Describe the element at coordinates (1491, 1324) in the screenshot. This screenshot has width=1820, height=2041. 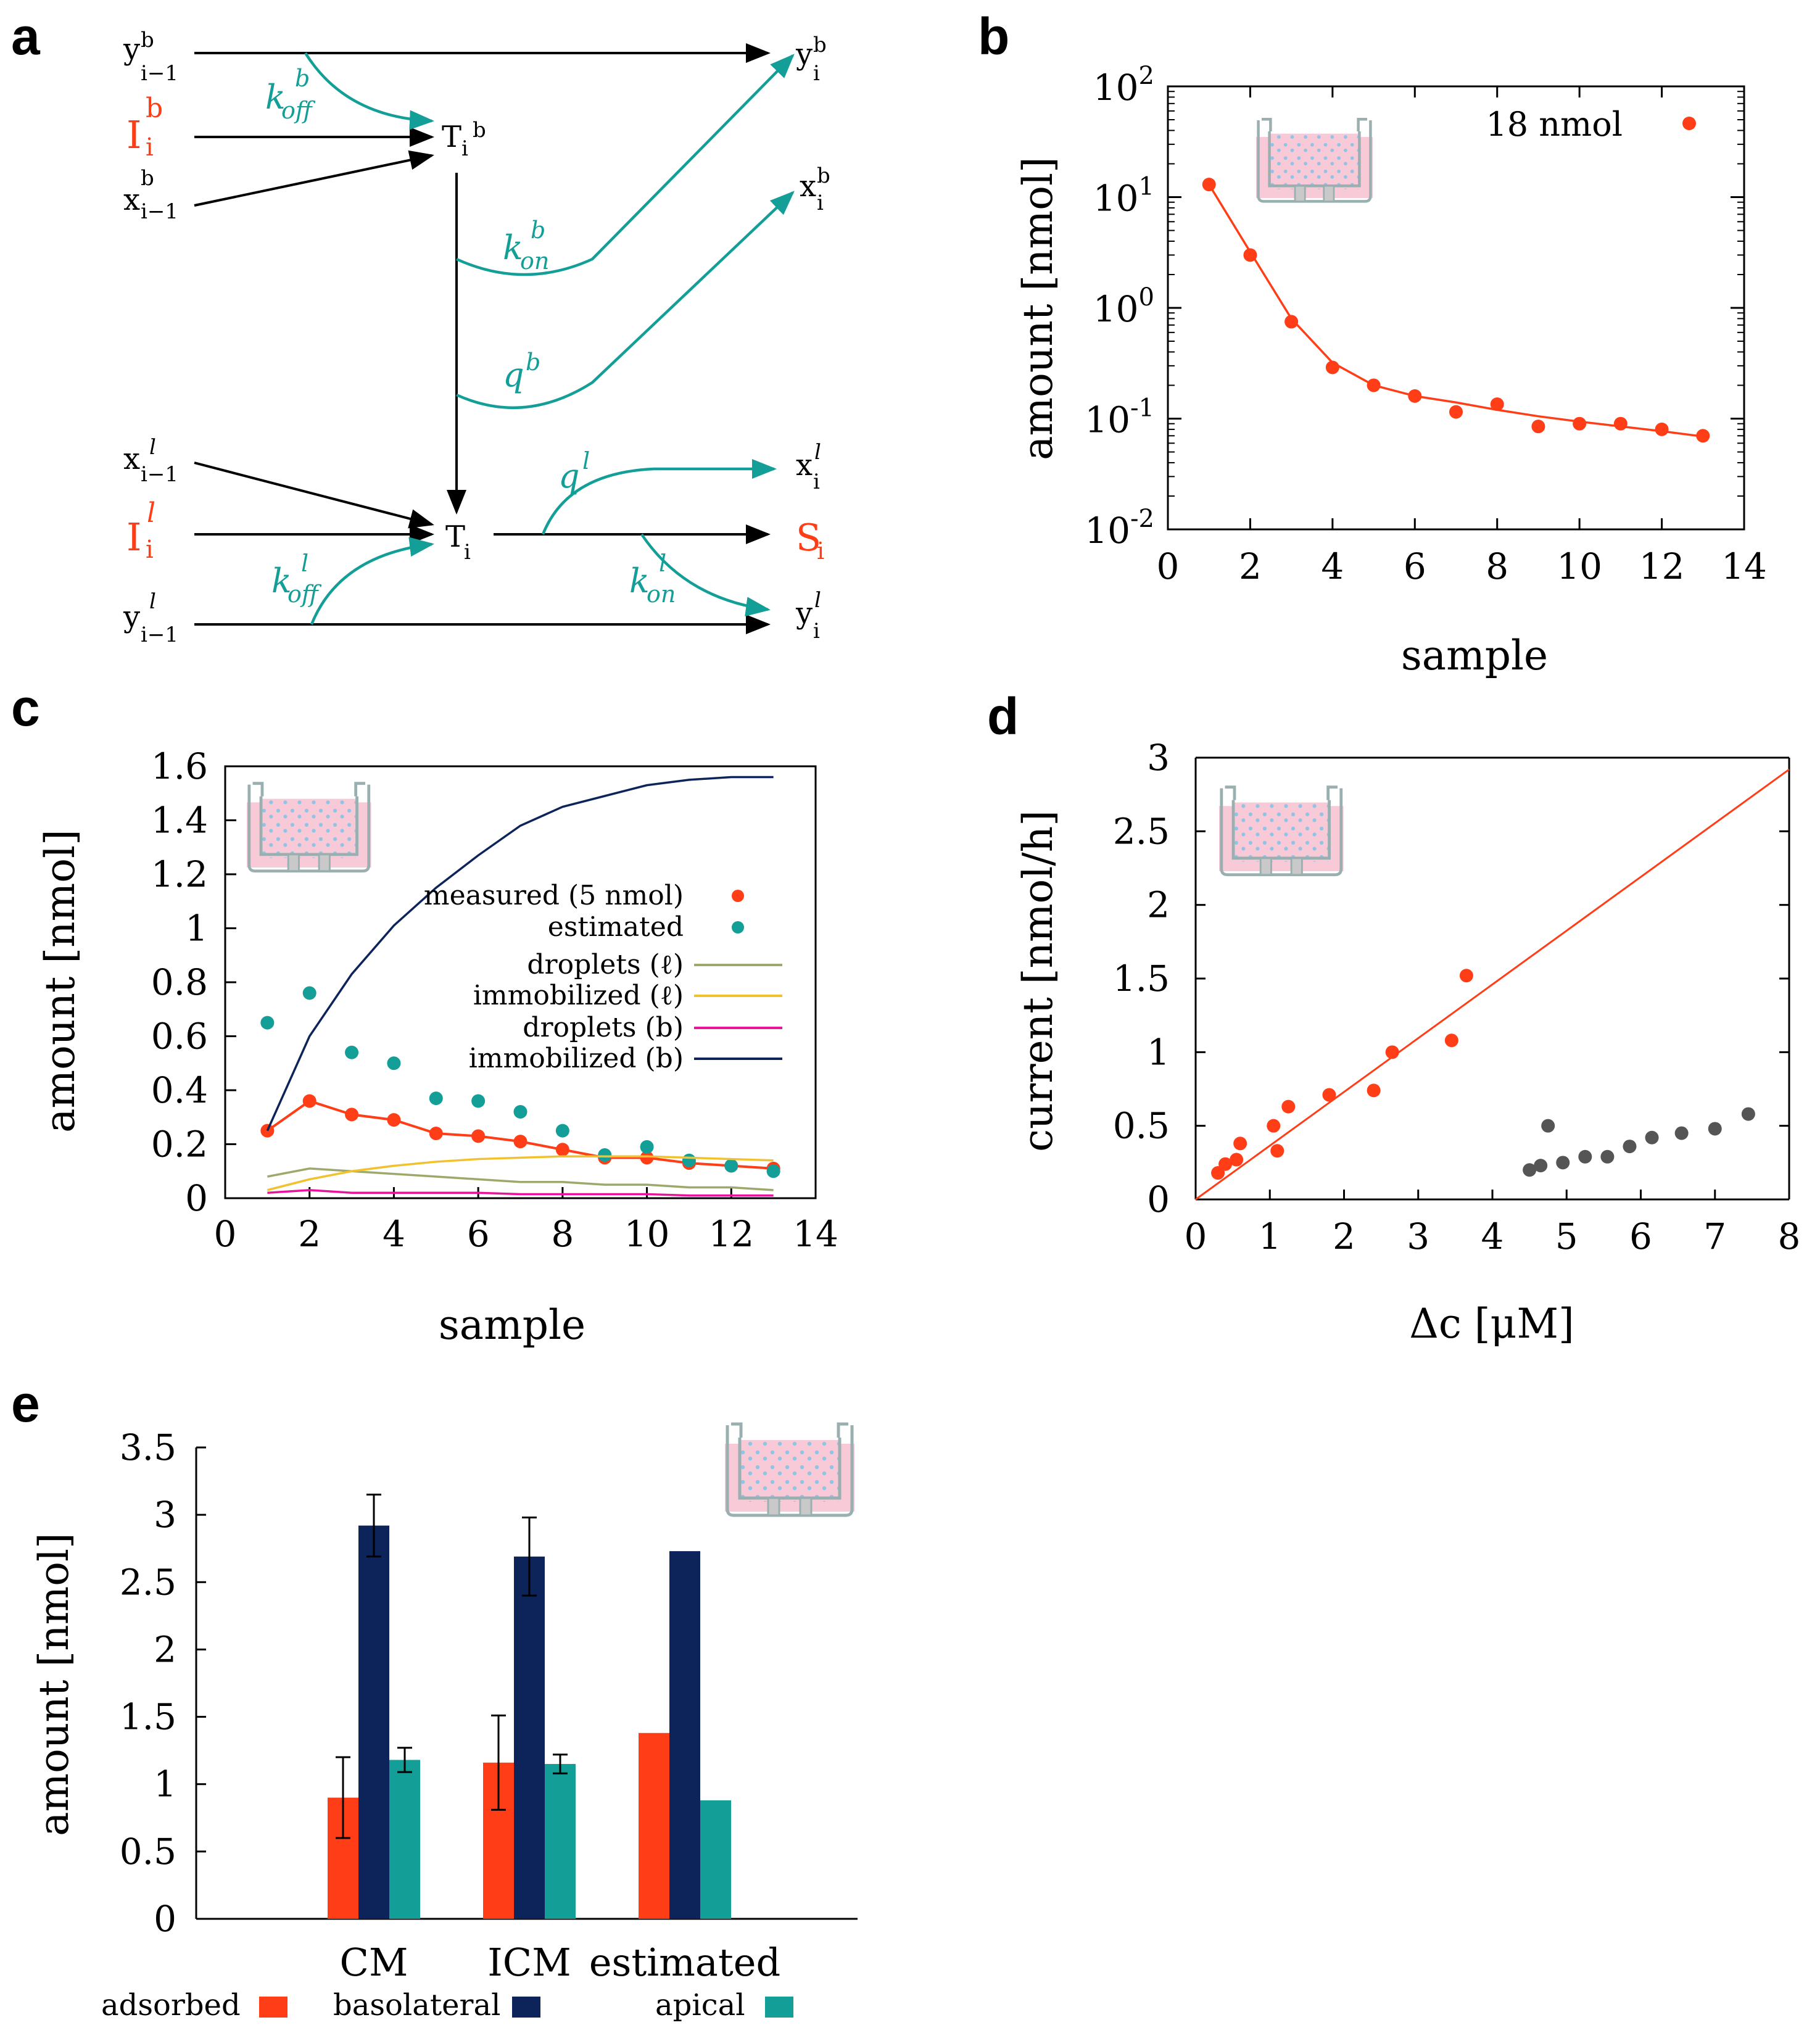
I see `x-axis-label: Δc [μM]` at that location.